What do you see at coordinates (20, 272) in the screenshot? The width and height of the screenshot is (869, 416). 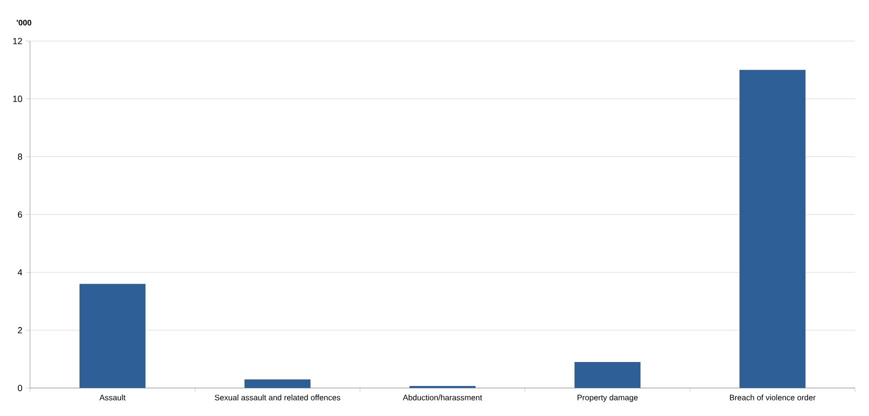 I see `y-tick-label: 4` at bounding box center [20, 272].